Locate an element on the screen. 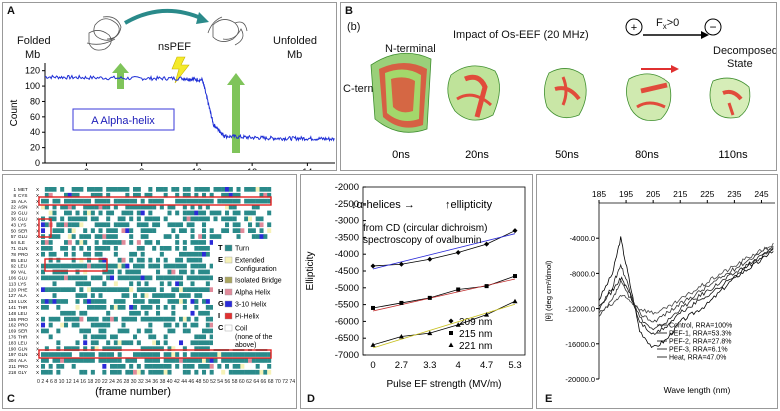 The image size is (780, 411). residue-number: 148 is located at coordinates (12, 313).